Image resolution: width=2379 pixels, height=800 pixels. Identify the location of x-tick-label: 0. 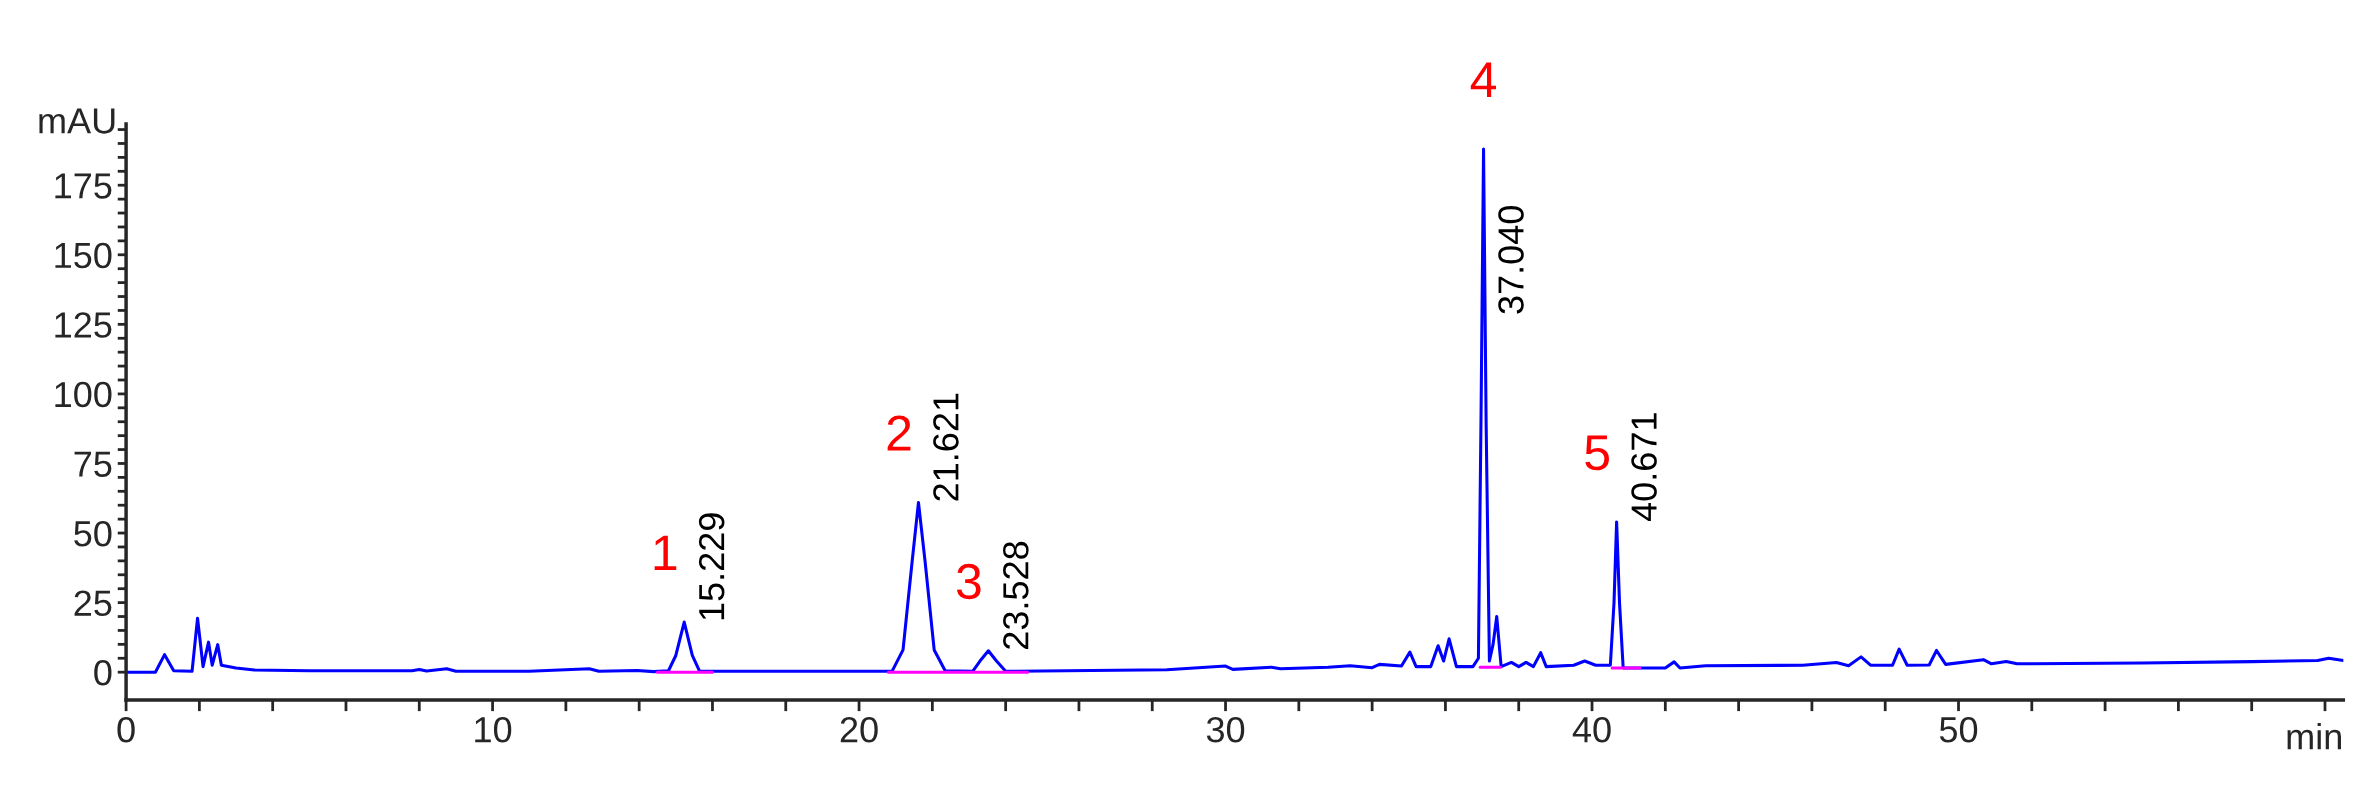
(126, 729).